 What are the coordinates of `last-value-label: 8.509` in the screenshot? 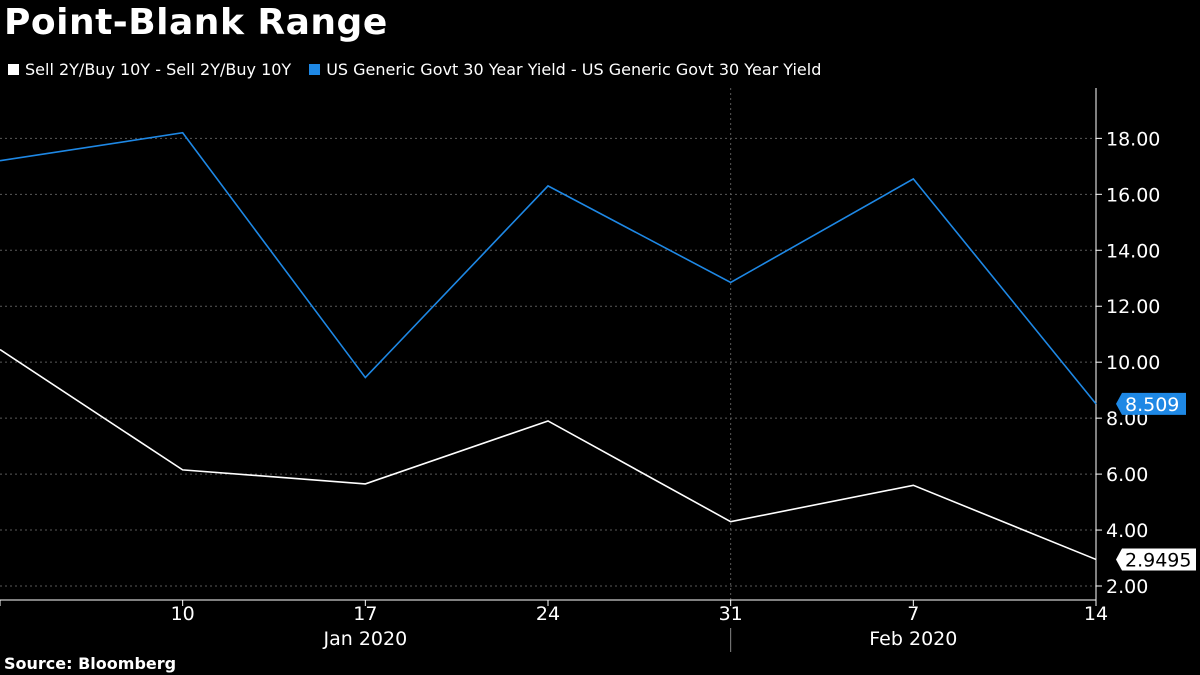 It's located at (1152, 405).